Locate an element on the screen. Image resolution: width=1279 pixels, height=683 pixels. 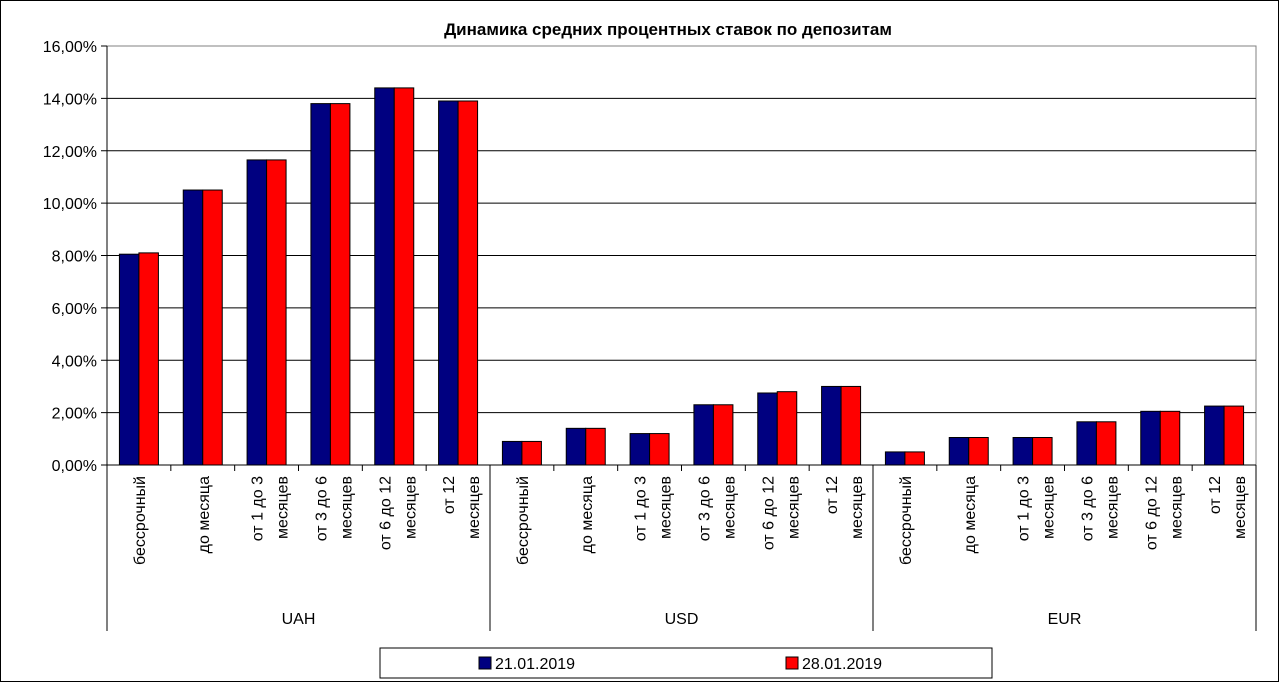
y-tick-label: 10,00% is located at coordinates (70, 204).